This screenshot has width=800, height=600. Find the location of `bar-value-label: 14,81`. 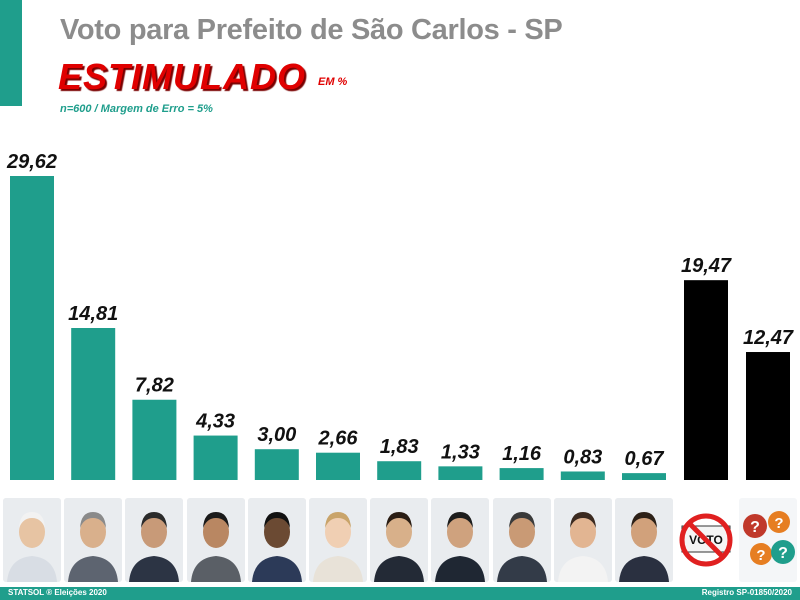

bar-value-label: 14,81 is located at coordinates (93, 314).